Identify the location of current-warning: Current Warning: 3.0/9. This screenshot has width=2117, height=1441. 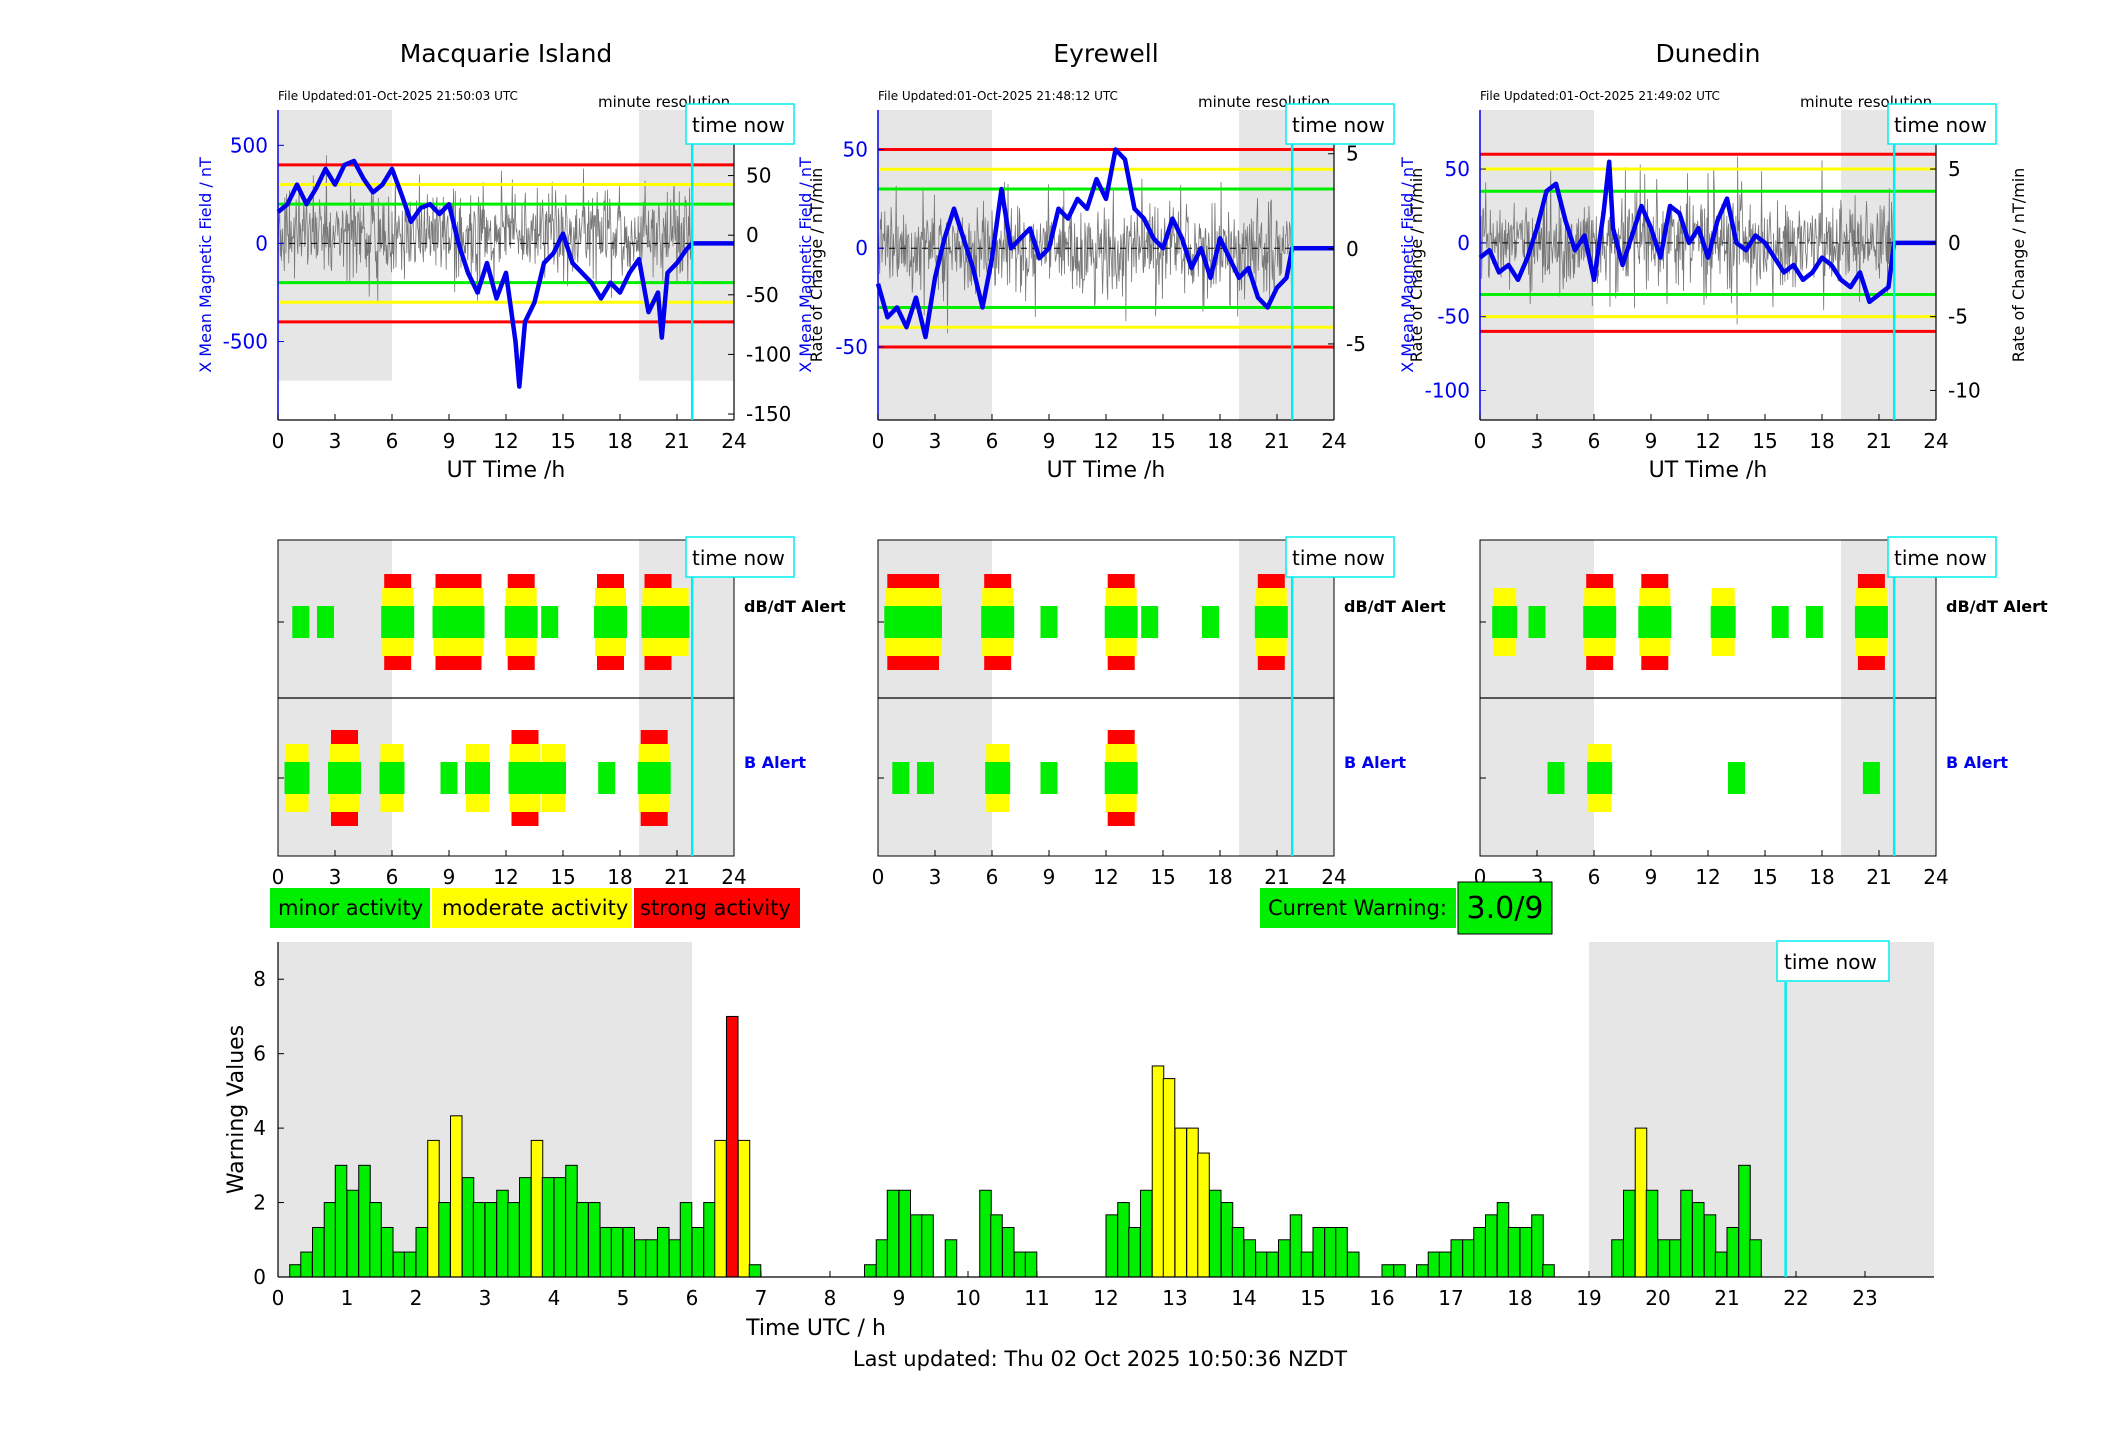
(1406, 908).